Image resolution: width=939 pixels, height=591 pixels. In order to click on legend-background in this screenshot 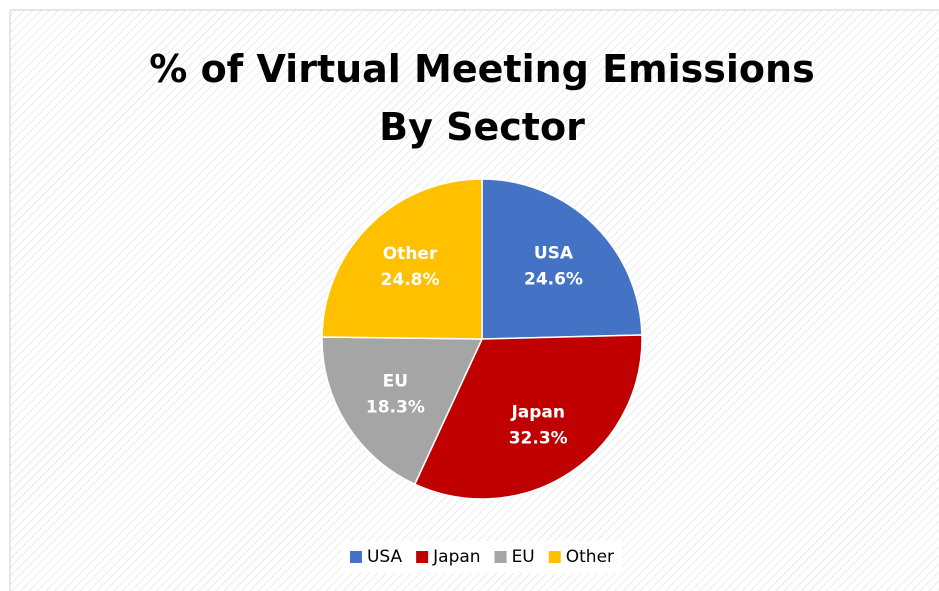, I will do `click(482, 557)`.